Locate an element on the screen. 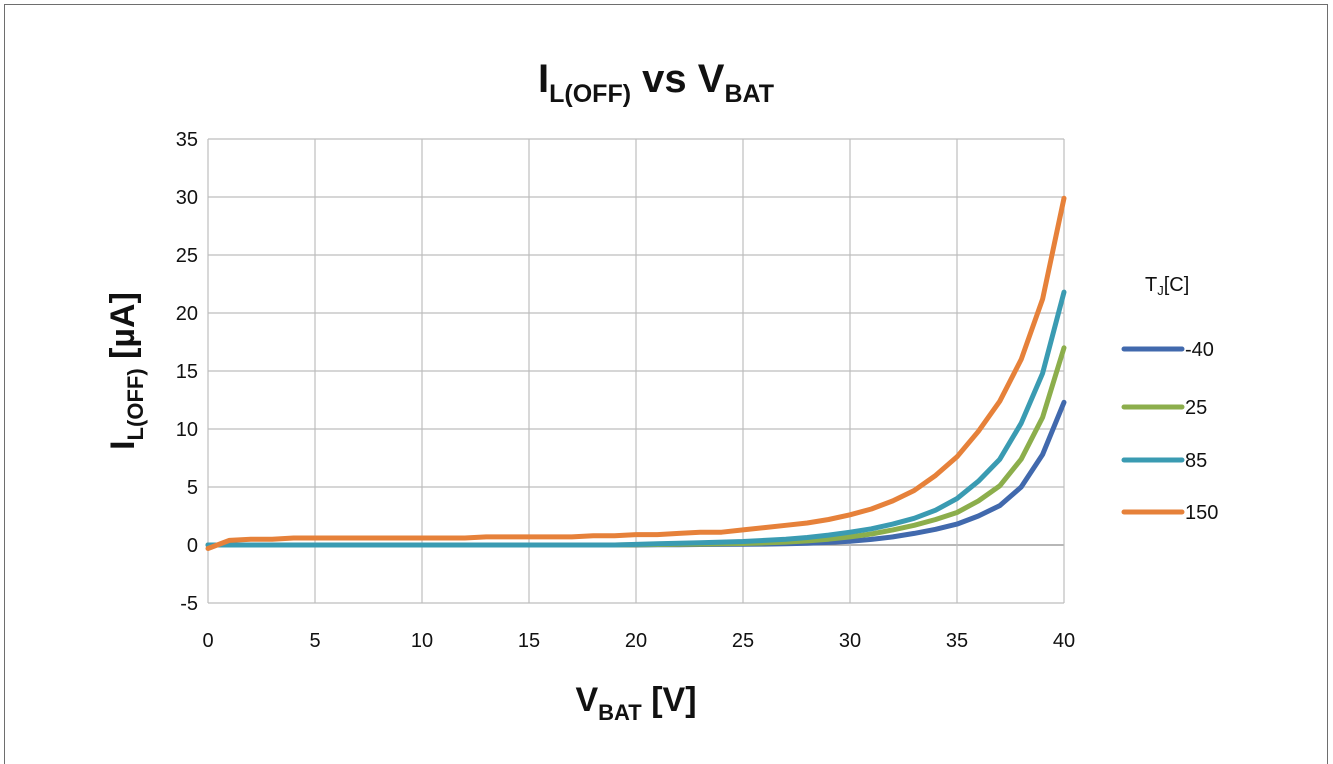  x-tick-label: 30 is located at coordinates (850, 641).